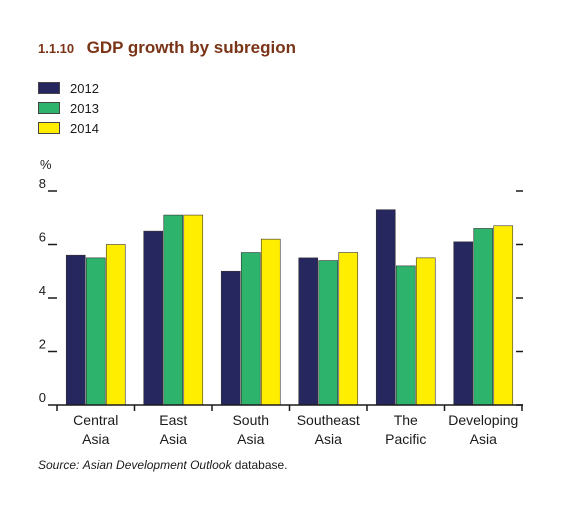  I want to click on source-tail: database., so click(261, 465).